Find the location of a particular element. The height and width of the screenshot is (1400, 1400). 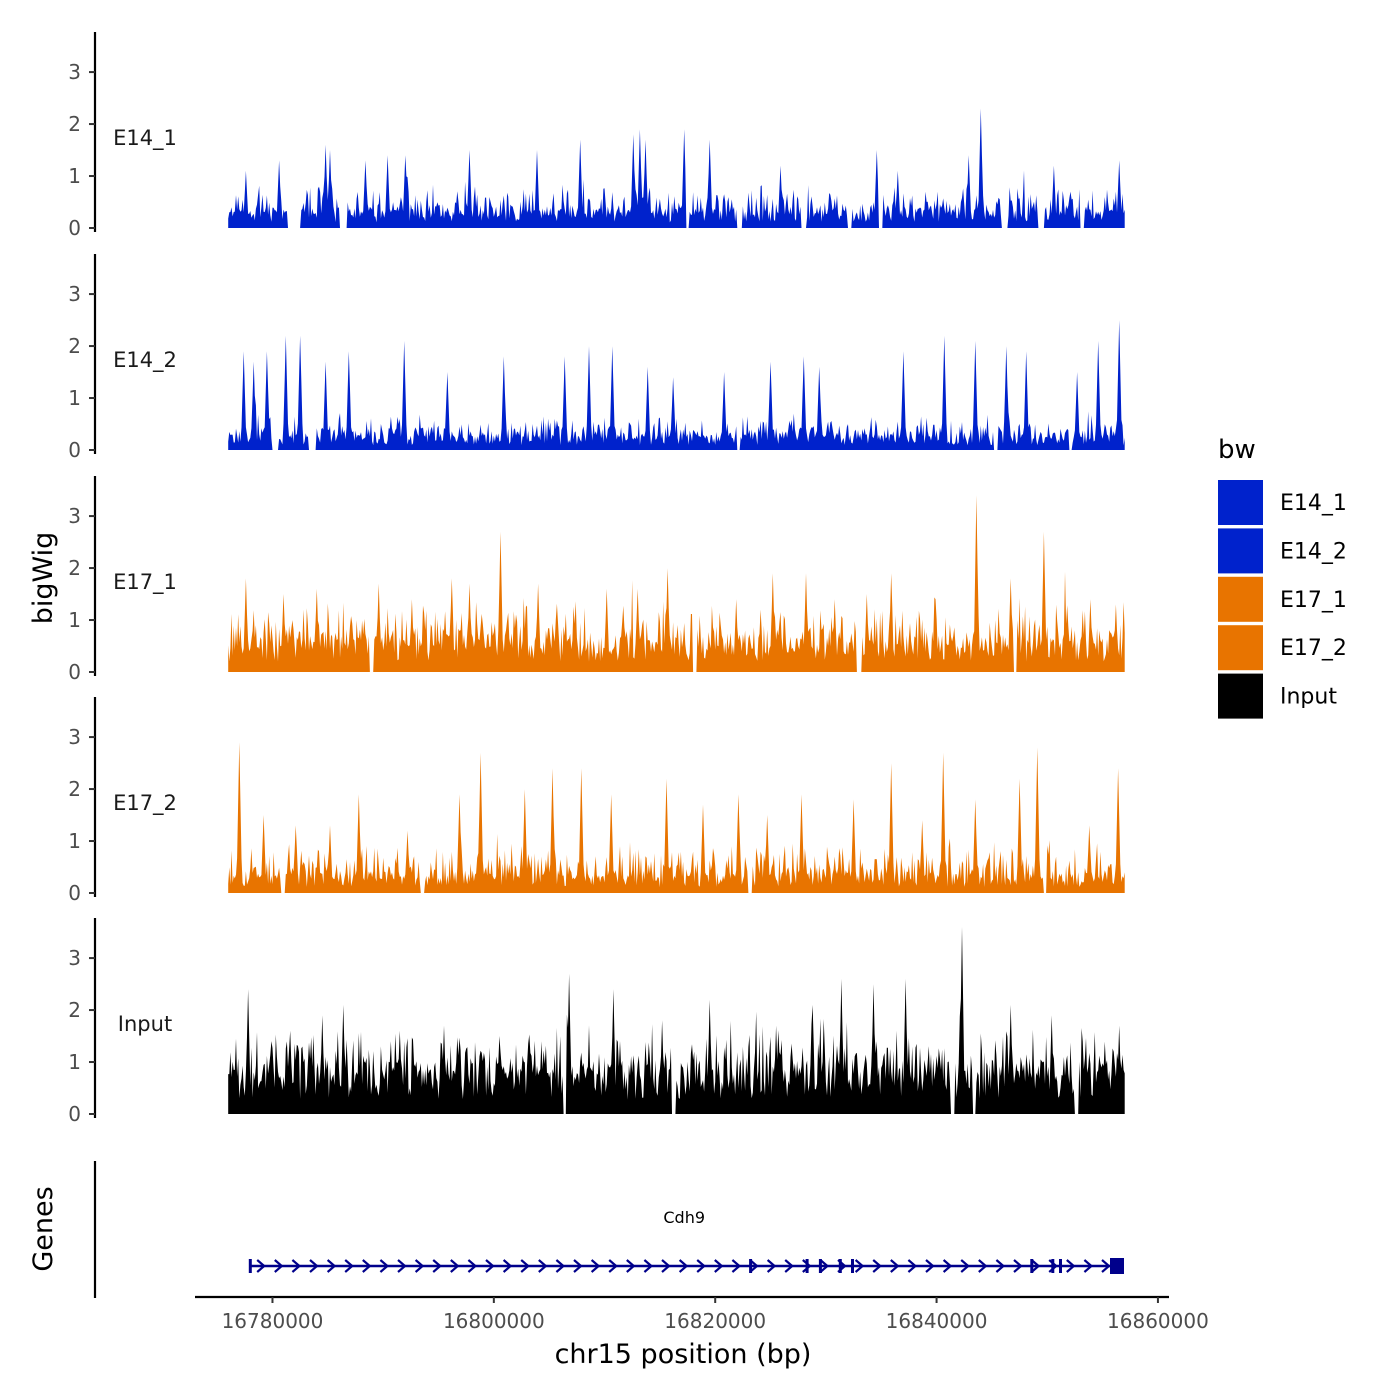

track-label-E14_1: E14_1 is located at coordinates (145, 138).